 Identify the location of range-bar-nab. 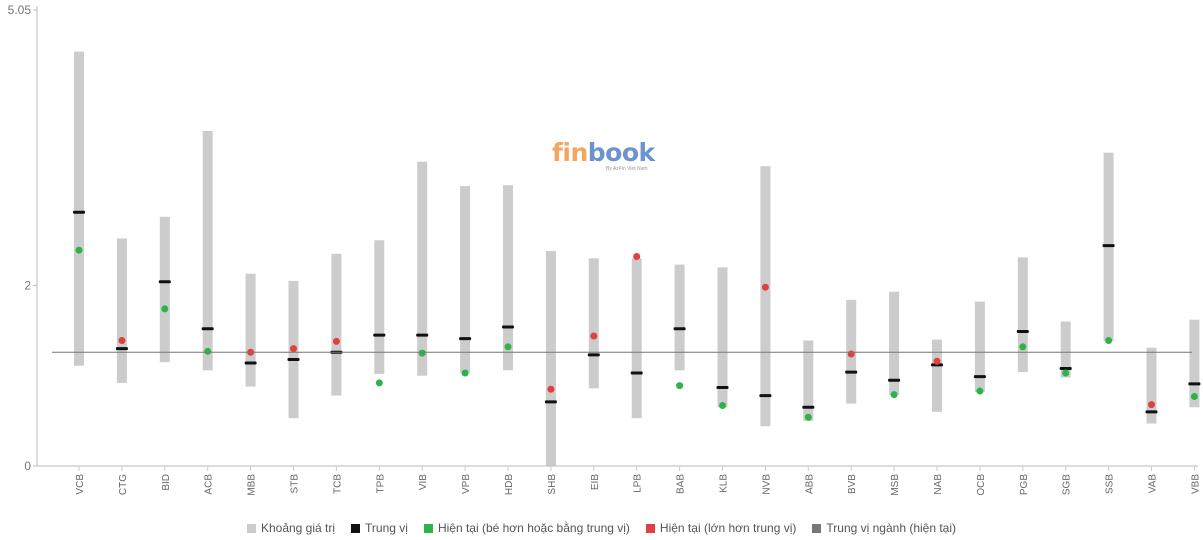
(937, 375).